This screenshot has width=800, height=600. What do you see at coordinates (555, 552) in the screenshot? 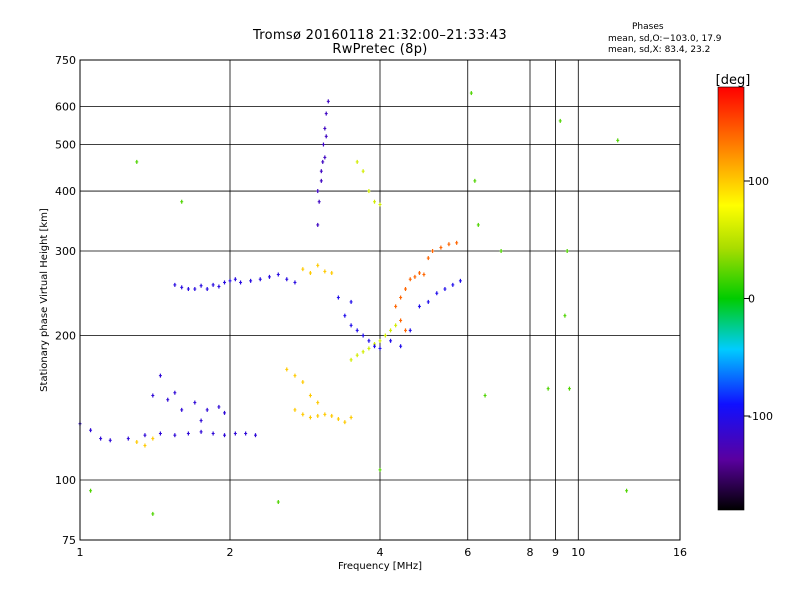
I see `x-tick-label: 9` at bounding box center [555, 552].